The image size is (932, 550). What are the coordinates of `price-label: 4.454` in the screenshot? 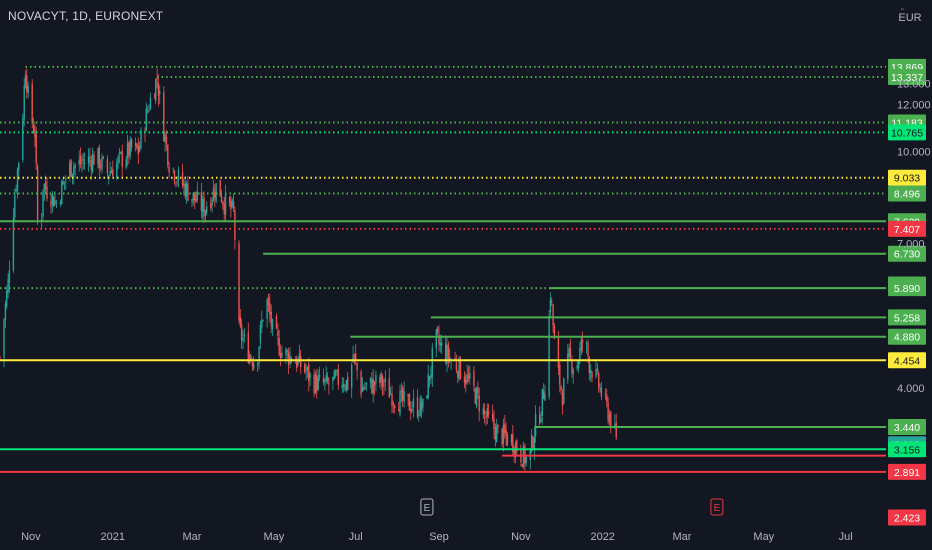 It's located at (907, 361).